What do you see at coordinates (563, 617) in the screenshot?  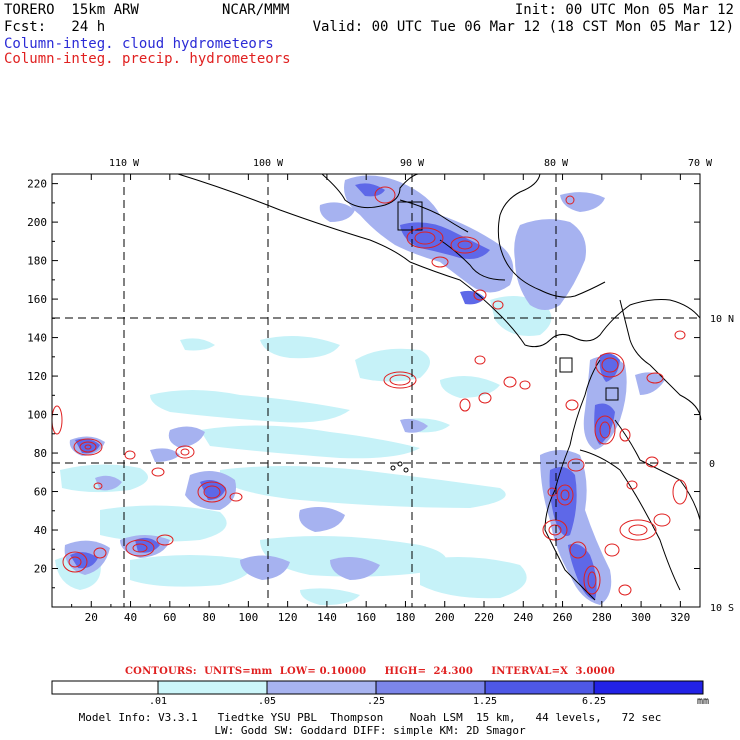 I see `x-tick-label: 260` at bounding box center [563, 617].